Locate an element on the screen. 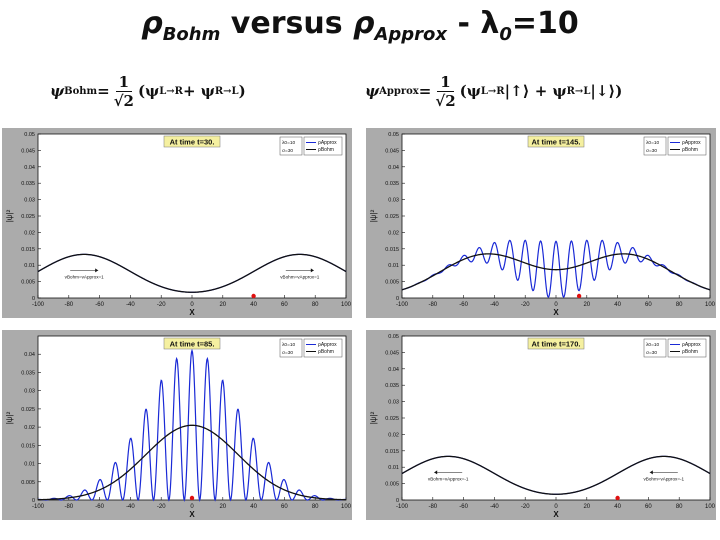  rho-symbol: ρ is located at coordinates (152, 23).